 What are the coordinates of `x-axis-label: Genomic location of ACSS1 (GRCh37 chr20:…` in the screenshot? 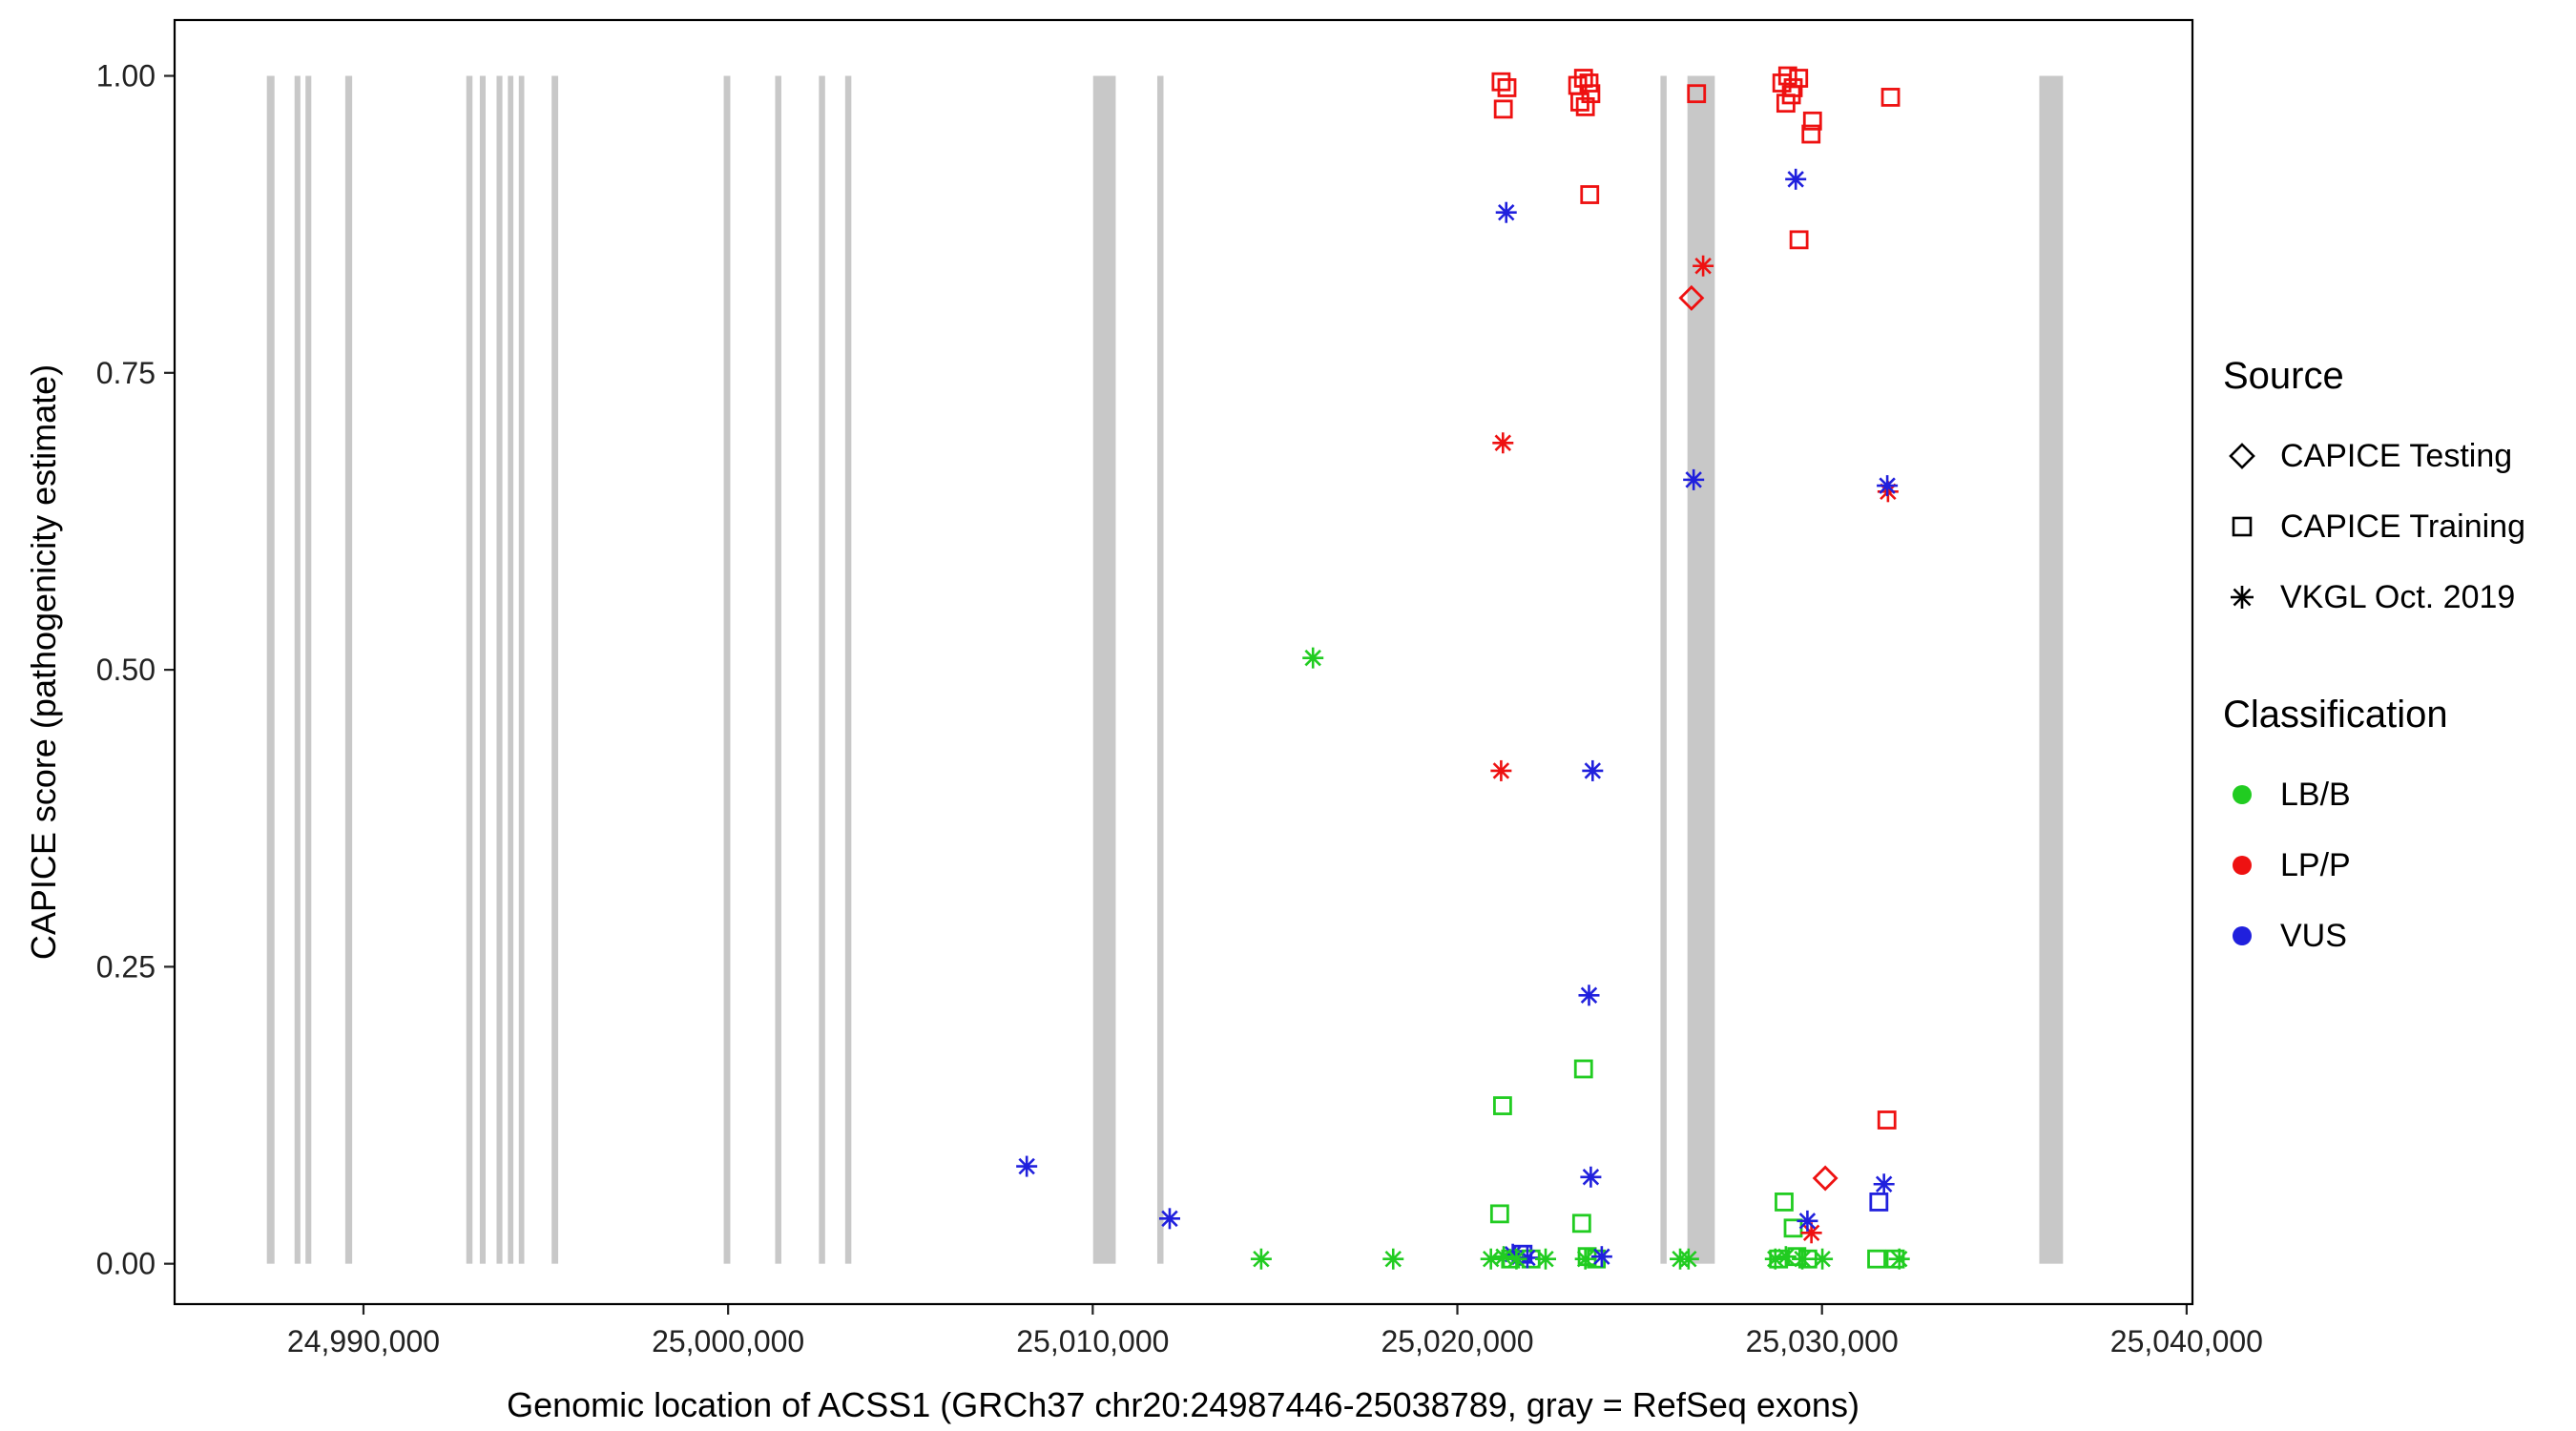 It's located at (1183, 1404).